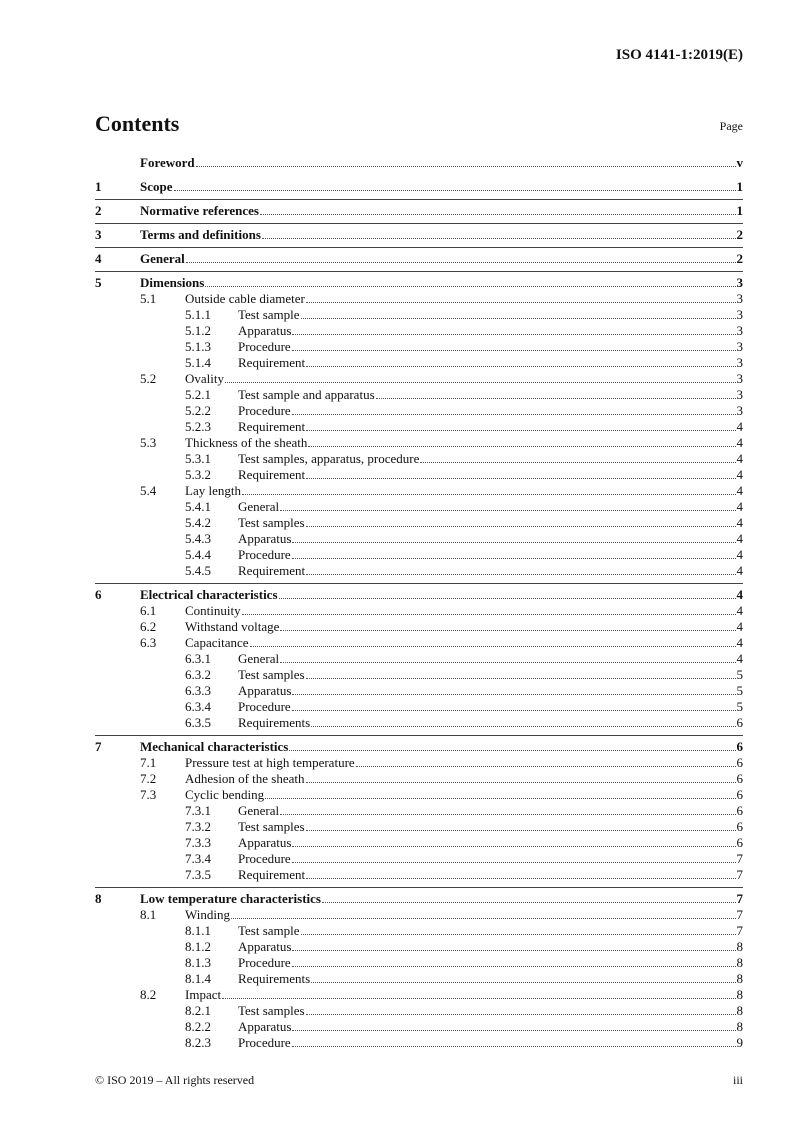 This screenshot has height=1122, width=793. I want to click on toc-entry: 7.3.1 General 6, so click(419, 811).